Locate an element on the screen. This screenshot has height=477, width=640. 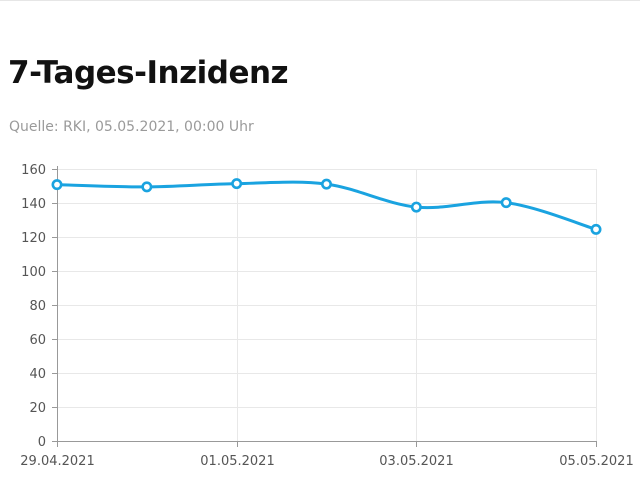
x-tick-label: 29.04.2021 is located at coordinates (57, 461).